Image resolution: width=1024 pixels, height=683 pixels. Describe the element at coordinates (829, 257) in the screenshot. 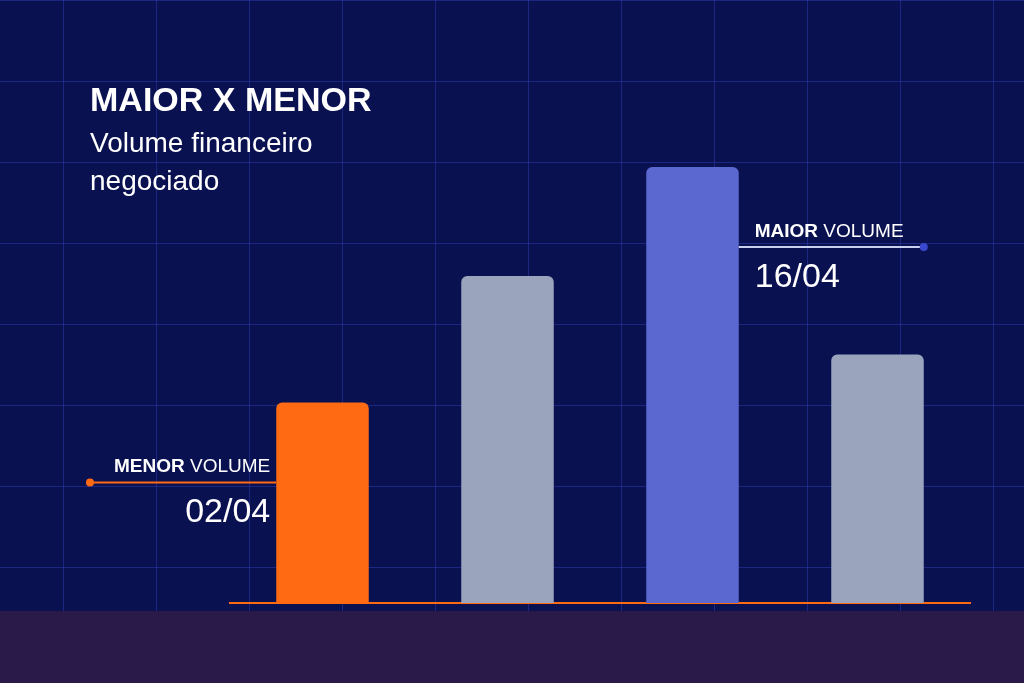

I see `annotation: MAIOR VOLUME 16/04` at that location.